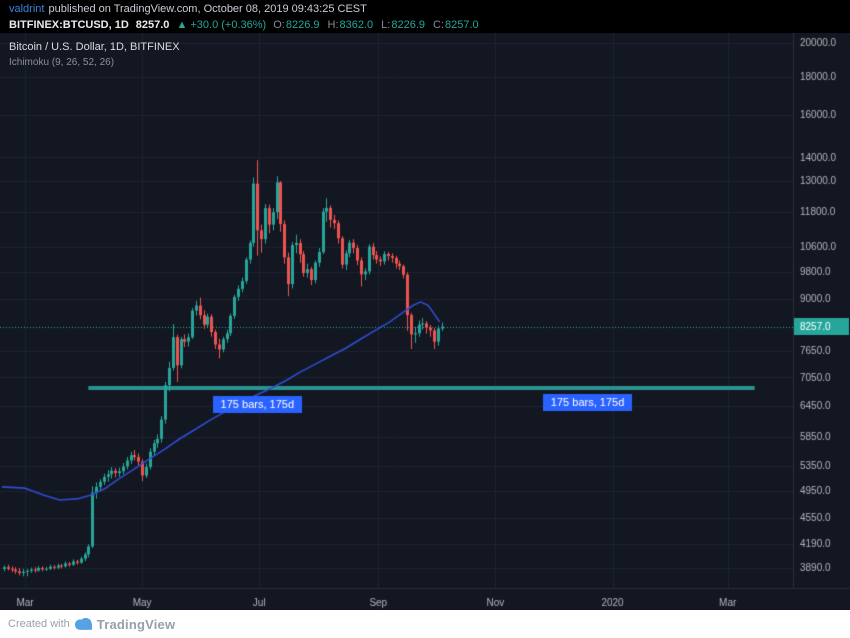 Image resolution: width=850 pixels, height=638 pixels. What do you see at coordinates (69, 25) in the screenshot?
I see `symbol-name: BITFINEX:BTCUSD, 1D` at bounding box center [69, 25].